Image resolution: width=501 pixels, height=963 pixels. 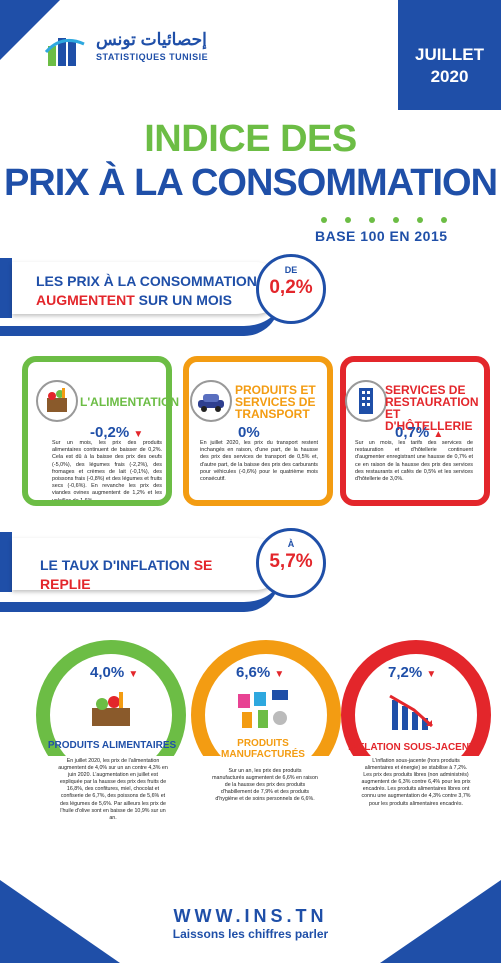 What do you see at coordinates (250, 916) in the screenshot?
I see `website-link: WWW.INS.TN` at bounding box center [250, 916].